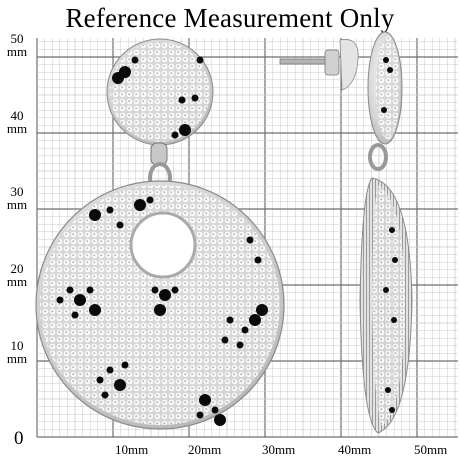 This screenshot has width=460, height=460. Describe the element at coordinates (17, 122) in the screenshot. I see `y-label-40: 40 mm` at that location.